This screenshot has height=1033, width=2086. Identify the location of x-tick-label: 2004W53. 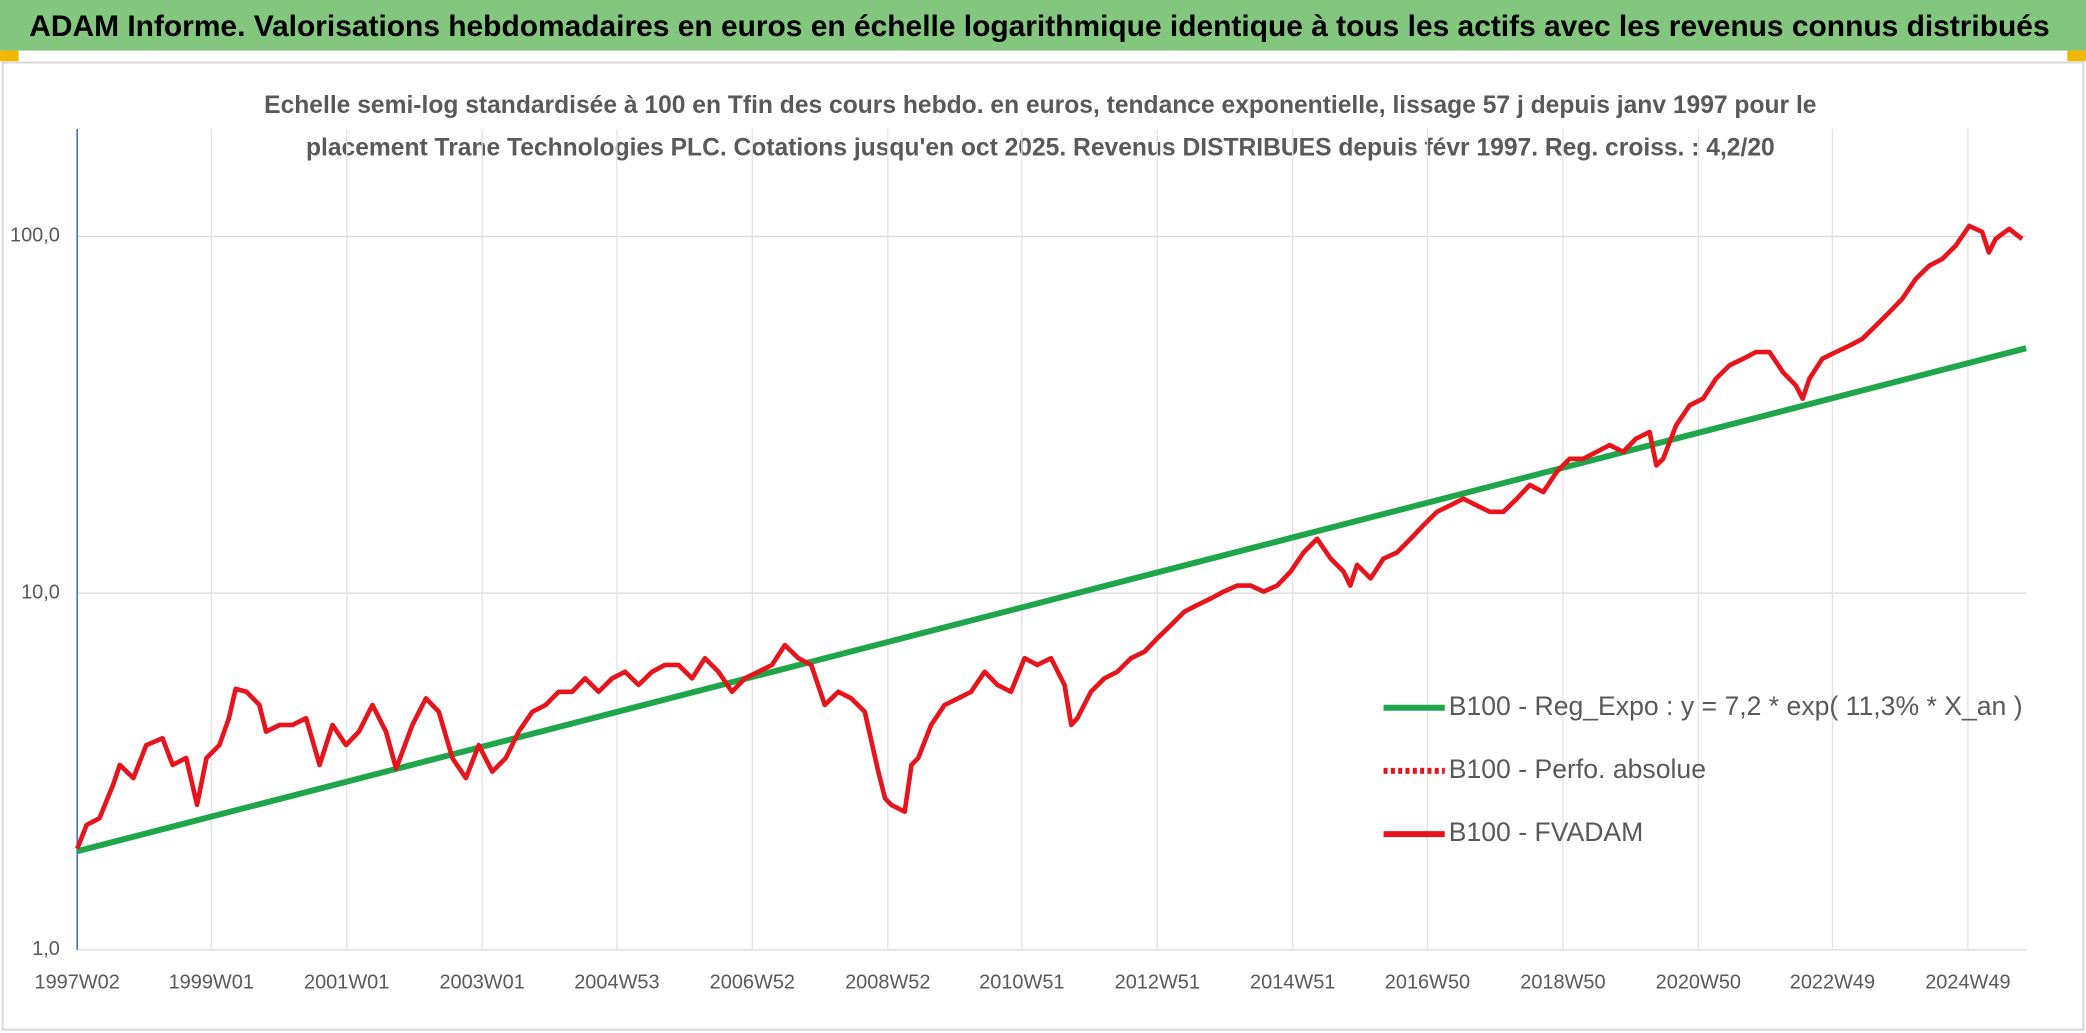
(616, 982).